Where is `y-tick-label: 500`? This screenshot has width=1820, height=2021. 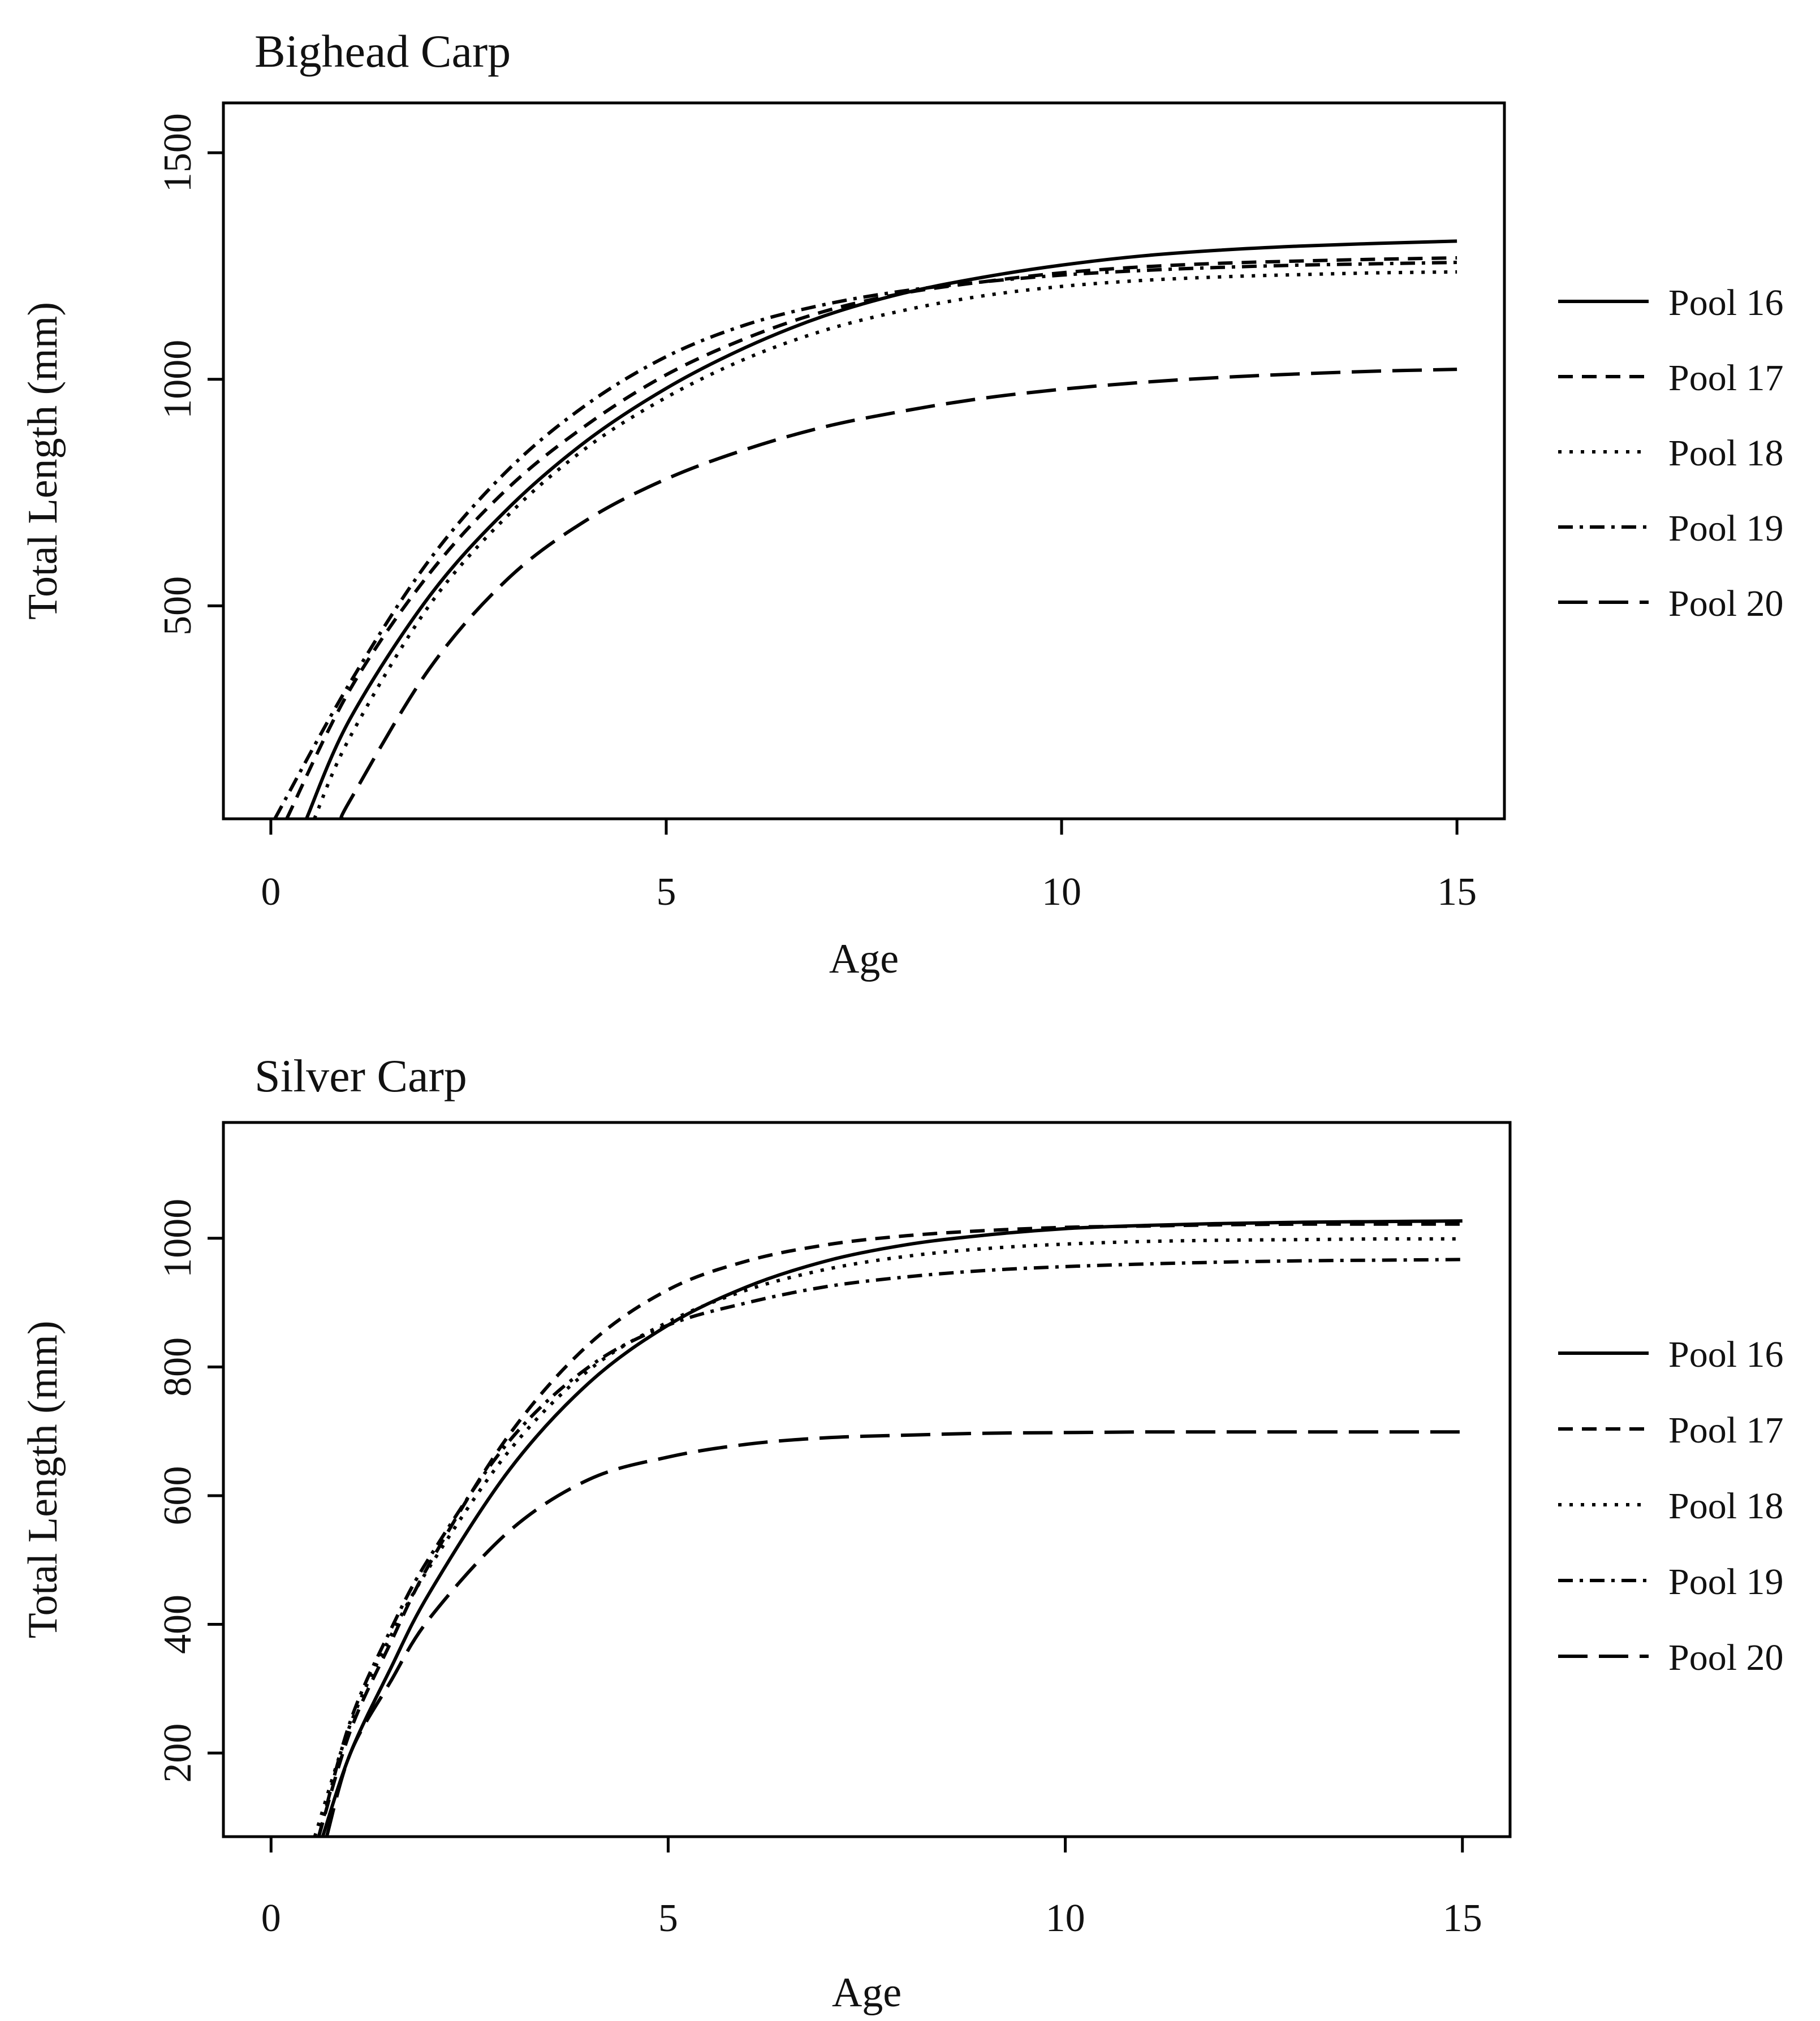 y-tick-label: 500 is located at coordinates (178, 606).